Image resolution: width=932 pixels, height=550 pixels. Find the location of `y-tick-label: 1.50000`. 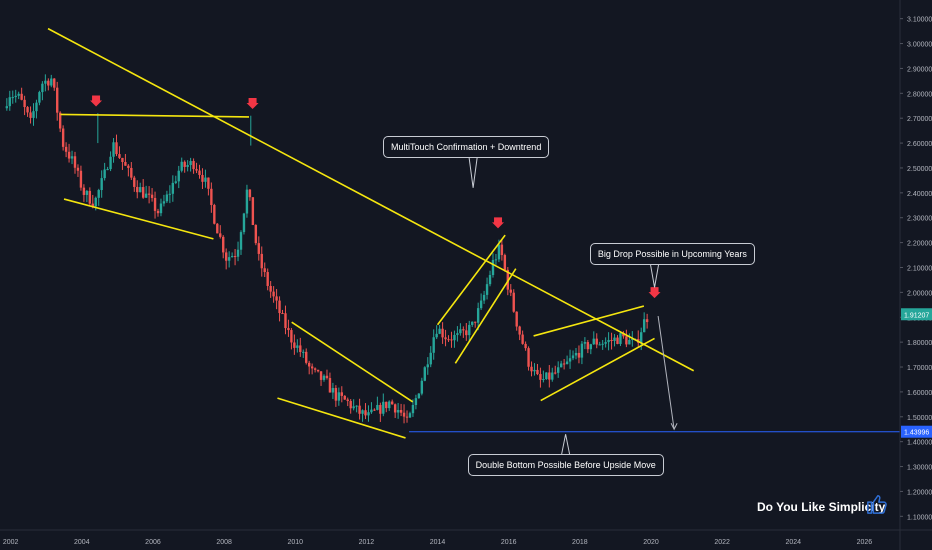

y-tick-label: 1.50000 is located at coordinates (919, 418).